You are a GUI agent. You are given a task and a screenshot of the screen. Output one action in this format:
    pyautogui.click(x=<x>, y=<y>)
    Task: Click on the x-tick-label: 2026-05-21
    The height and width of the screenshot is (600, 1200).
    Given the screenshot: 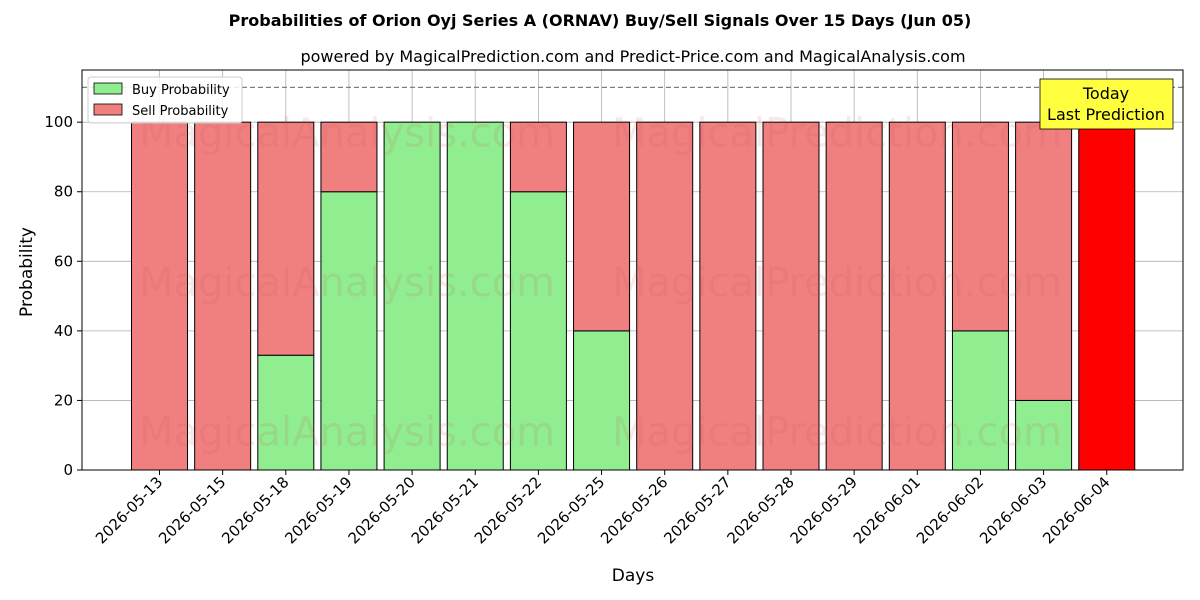 What is the action you would take?
    pyautogui.click(x=445, y=510)
    